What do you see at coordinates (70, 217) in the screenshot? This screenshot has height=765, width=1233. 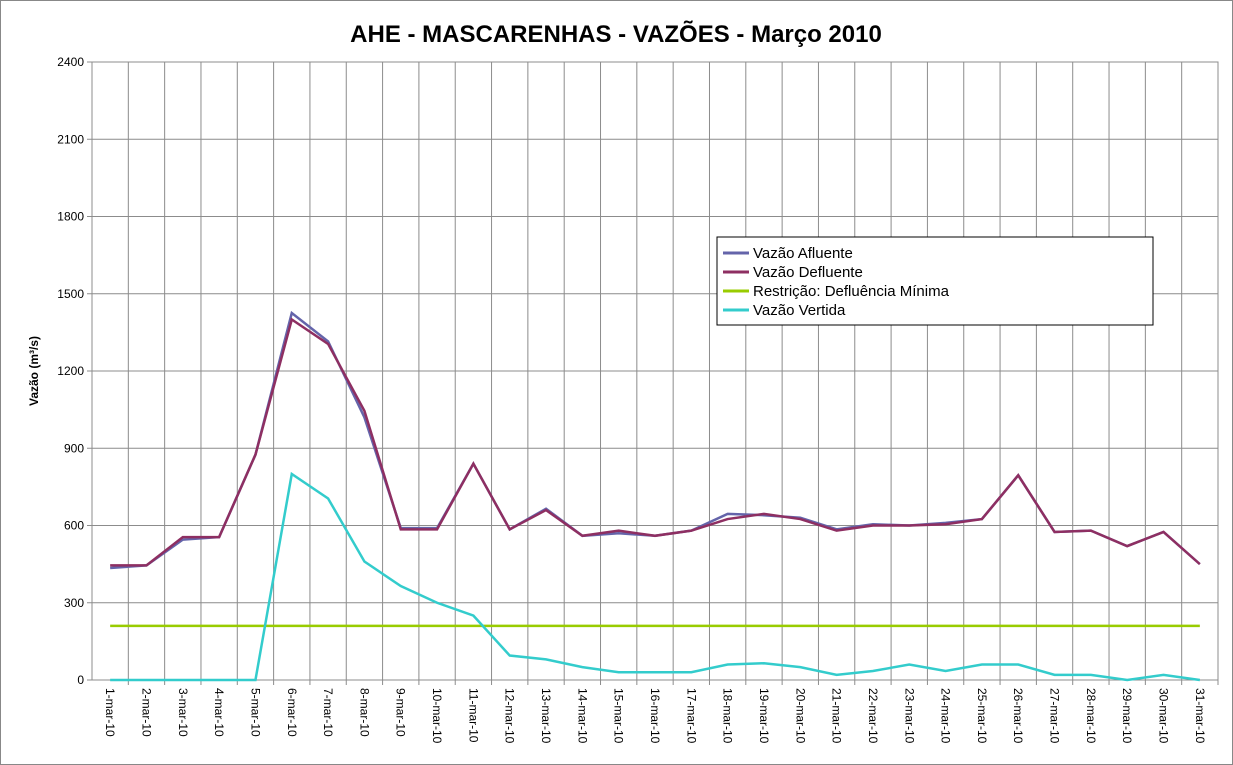 I see `y-tick-label: 1800` at bounding box center [70, 217].